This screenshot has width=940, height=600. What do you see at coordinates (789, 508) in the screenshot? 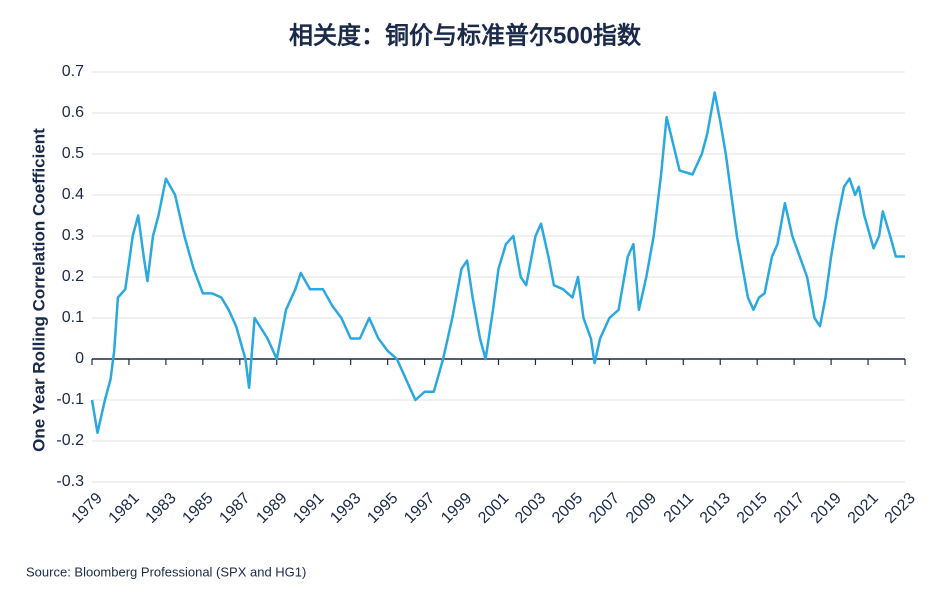
I see `x-tick-label: 2017` at bounding box center [789, 508].